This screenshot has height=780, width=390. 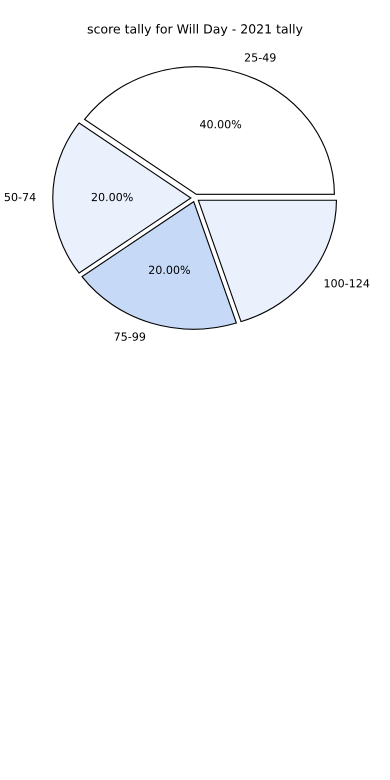 I want to click on data-label: 40.00%, so click(x=221, y=124).